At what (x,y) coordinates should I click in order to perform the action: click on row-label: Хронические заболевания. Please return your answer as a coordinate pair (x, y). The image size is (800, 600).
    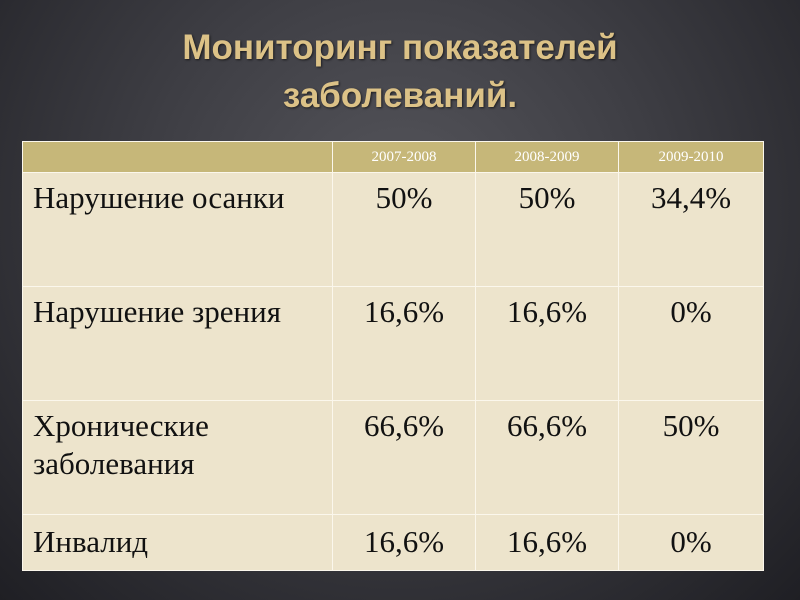
    Looking at the image, I should click on (177, 457).